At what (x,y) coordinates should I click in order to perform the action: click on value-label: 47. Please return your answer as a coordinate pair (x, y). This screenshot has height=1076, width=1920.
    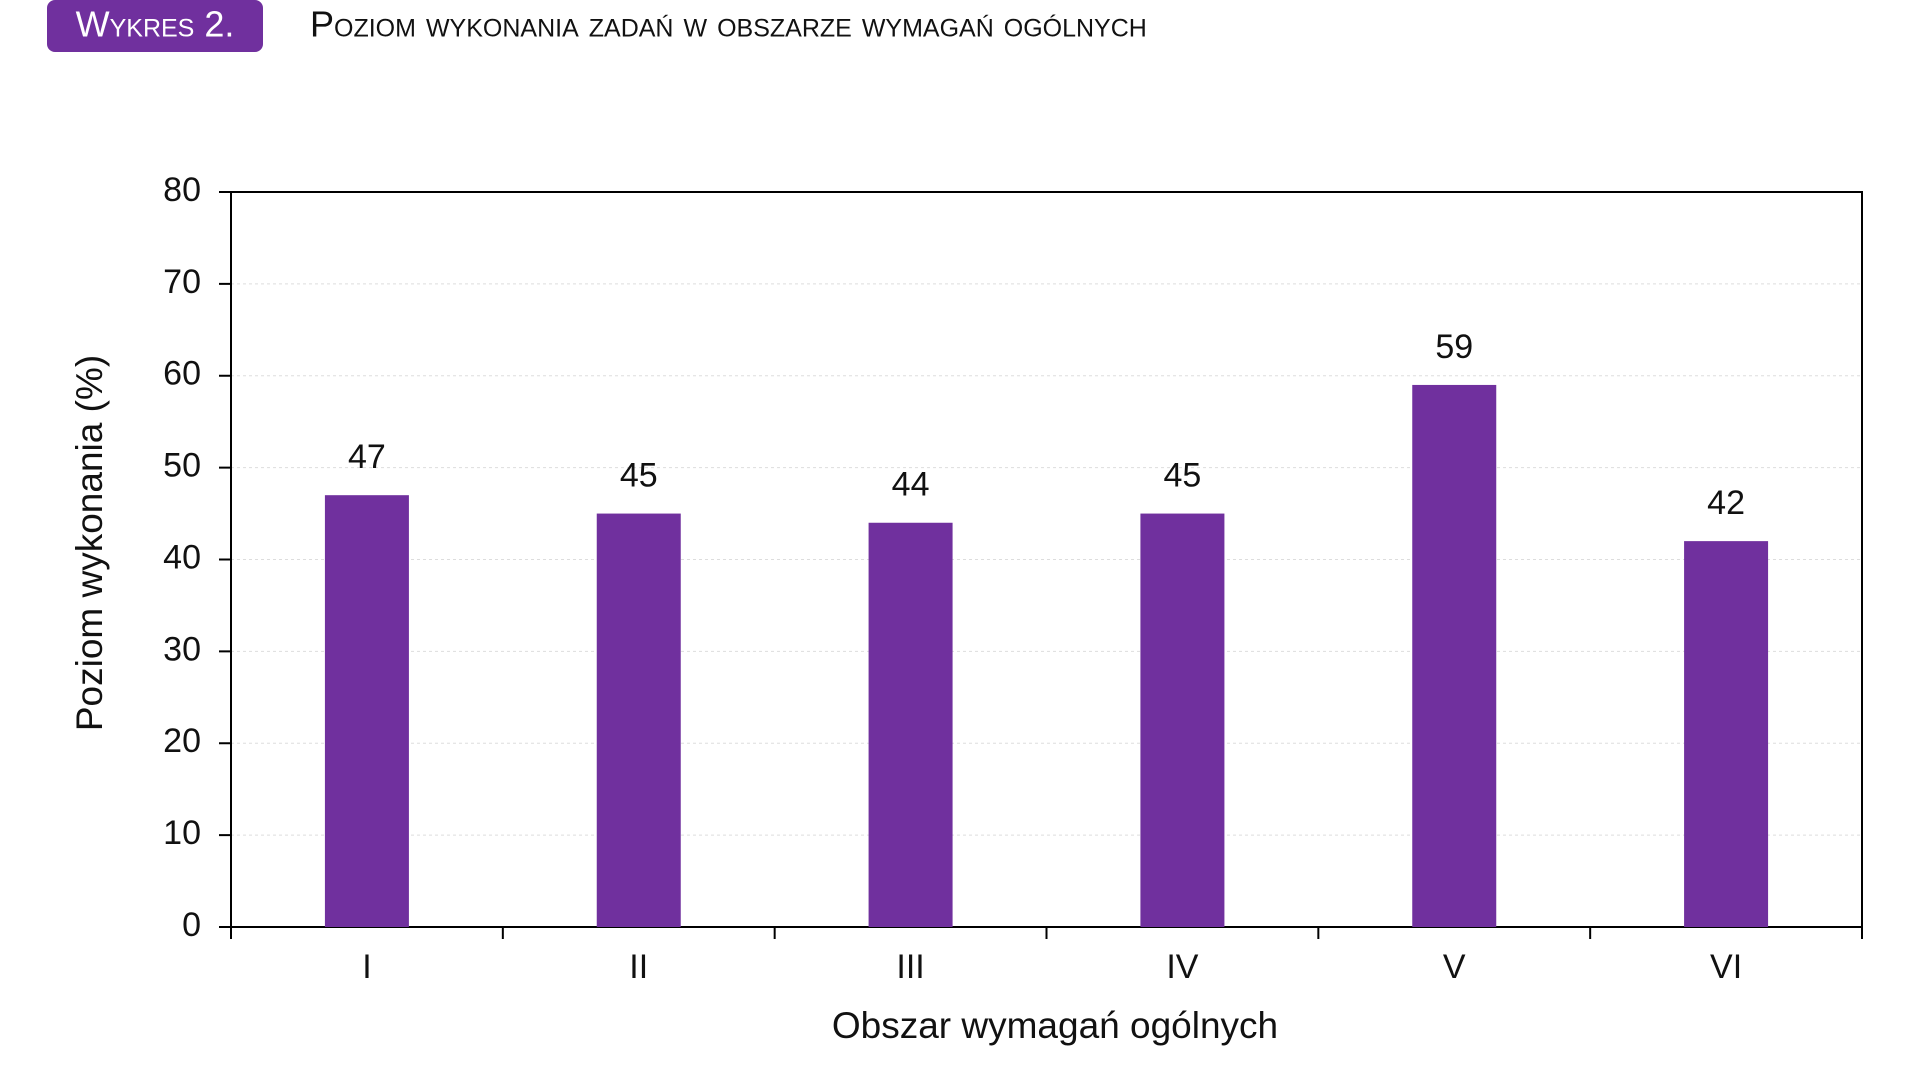
    Looking at the image, I should click on (367, 457).